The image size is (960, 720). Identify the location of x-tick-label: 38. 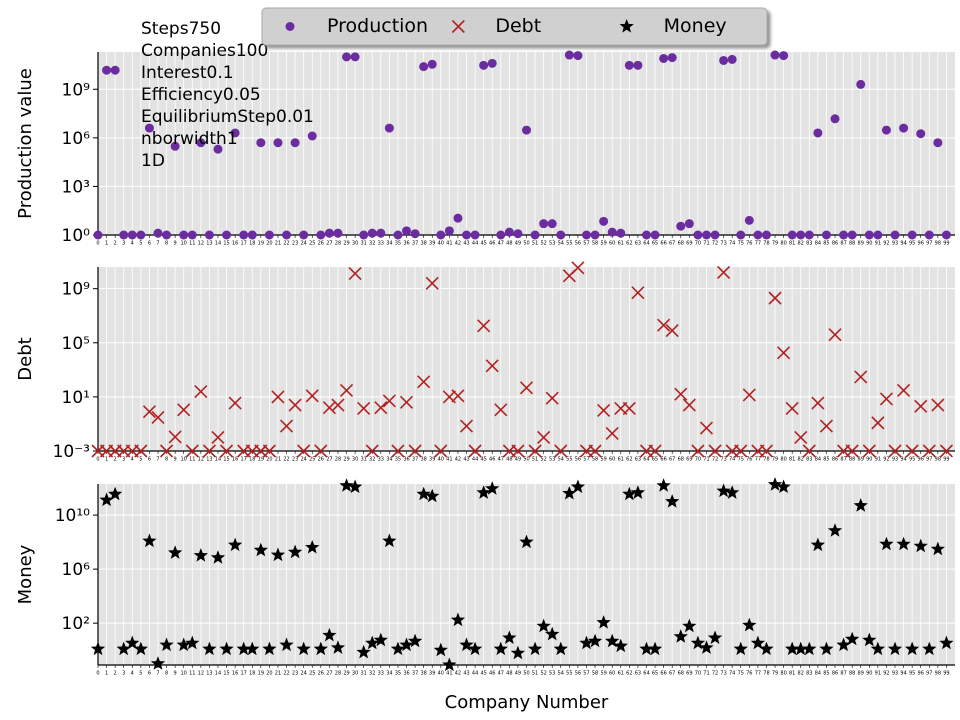
(423, 674).